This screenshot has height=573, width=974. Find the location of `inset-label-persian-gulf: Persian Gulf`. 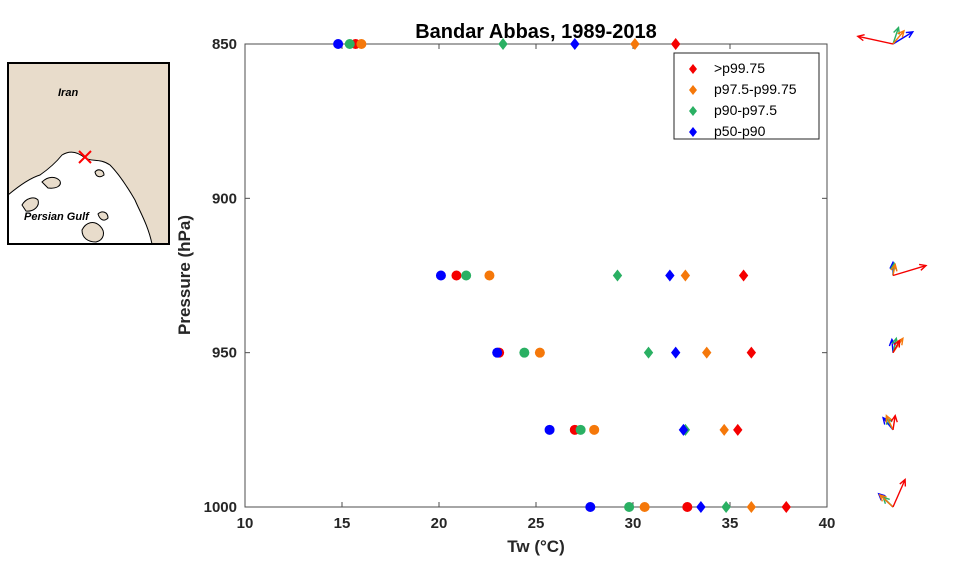

inset-label-persian-gulf: Persian Gulf is located at coordinates (57, 217).